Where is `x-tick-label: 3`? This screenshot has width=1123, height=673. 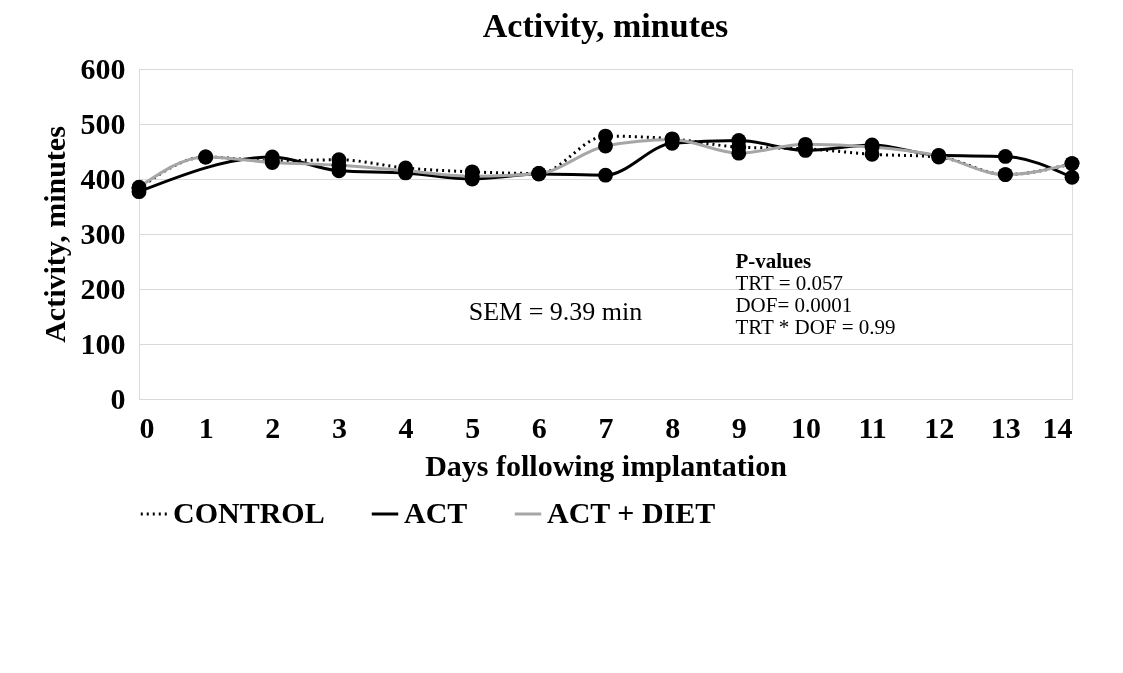 x-tick-label: 3 is located at coordinates (339, 427).